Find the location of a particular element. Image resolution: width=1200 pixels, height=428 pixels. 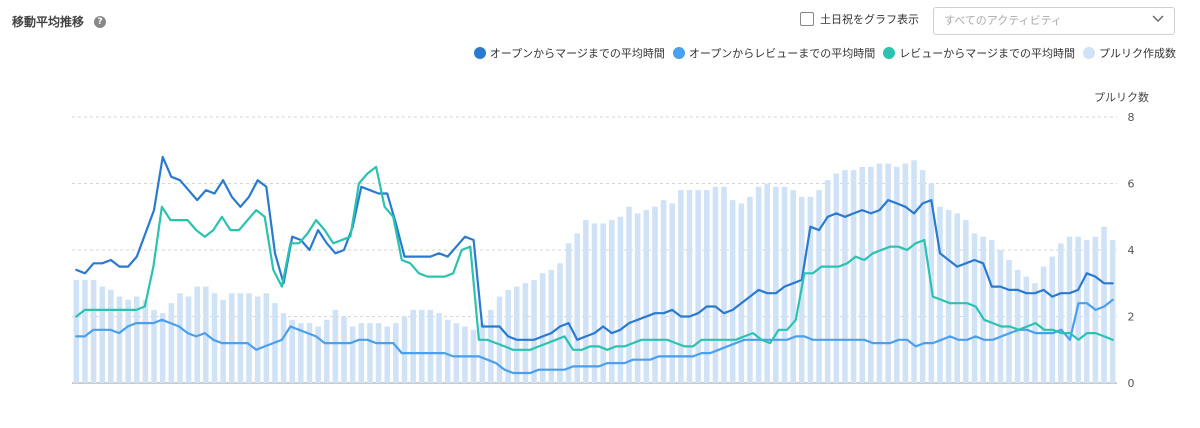

y-tick-label: 6 is located at coordinates (1131, 184).